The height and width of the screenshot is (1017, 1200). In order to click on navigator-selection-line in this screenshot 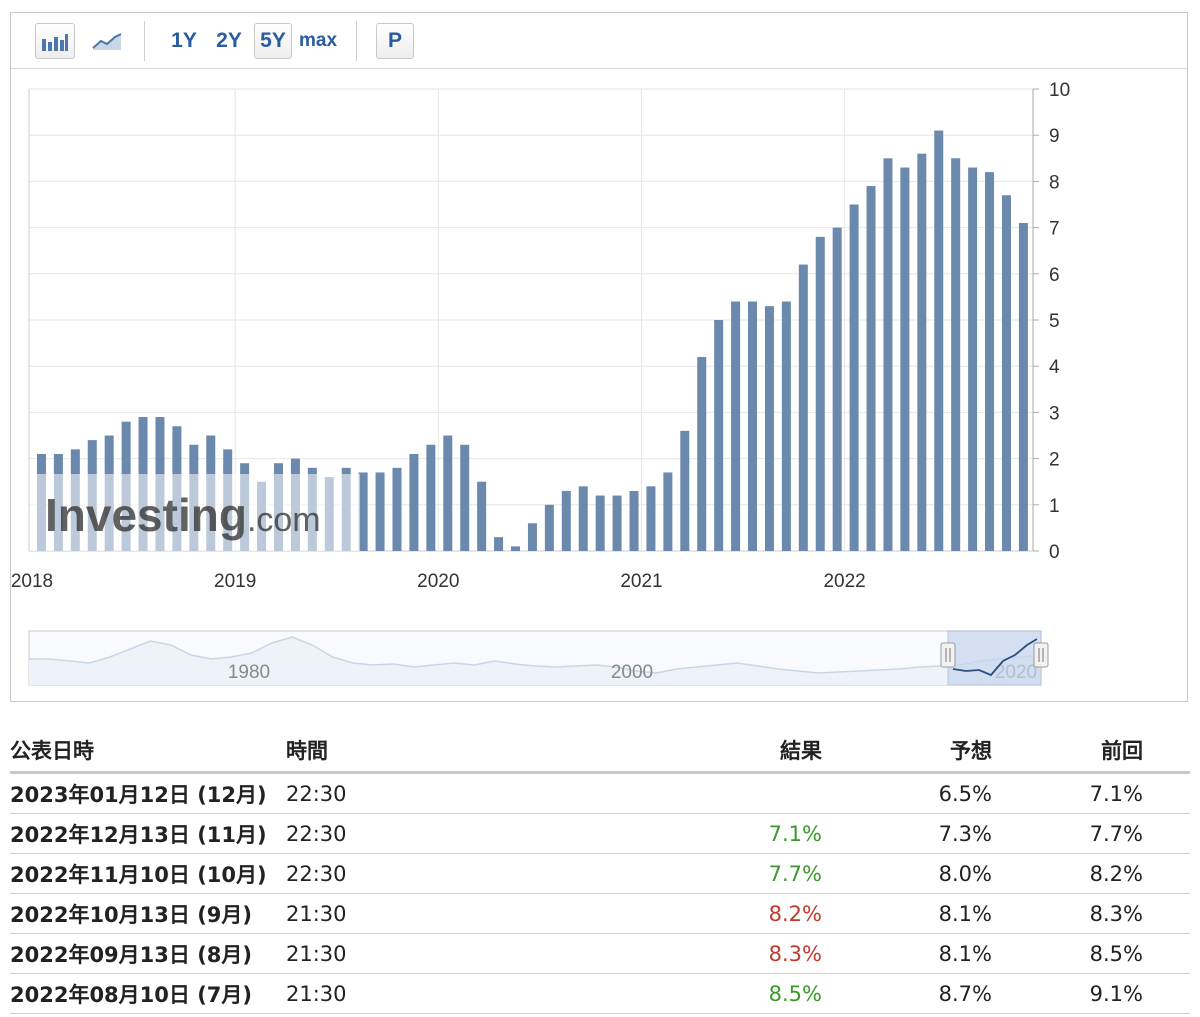, I will do `click(995, 657)`.